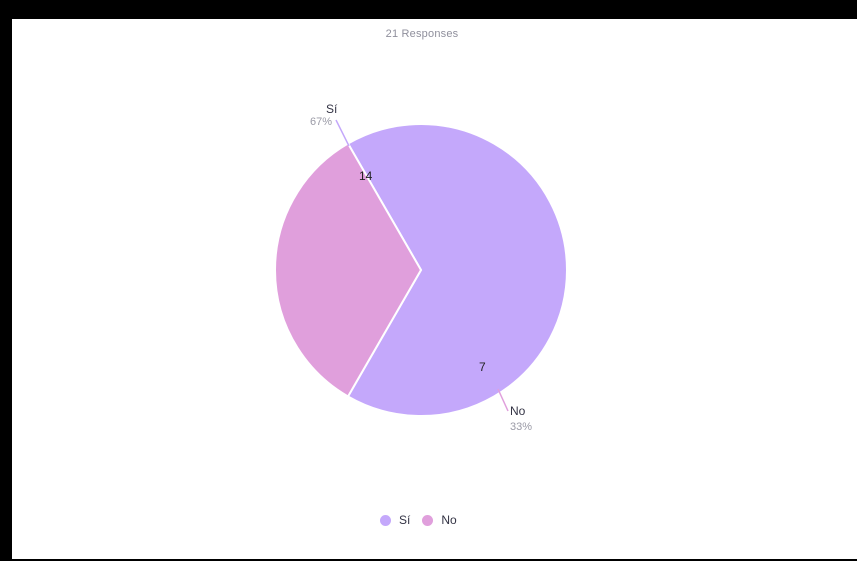 The height and width of the screenshot is (561, 857). I want to click on legend-item-no: No, so click(439, 520).